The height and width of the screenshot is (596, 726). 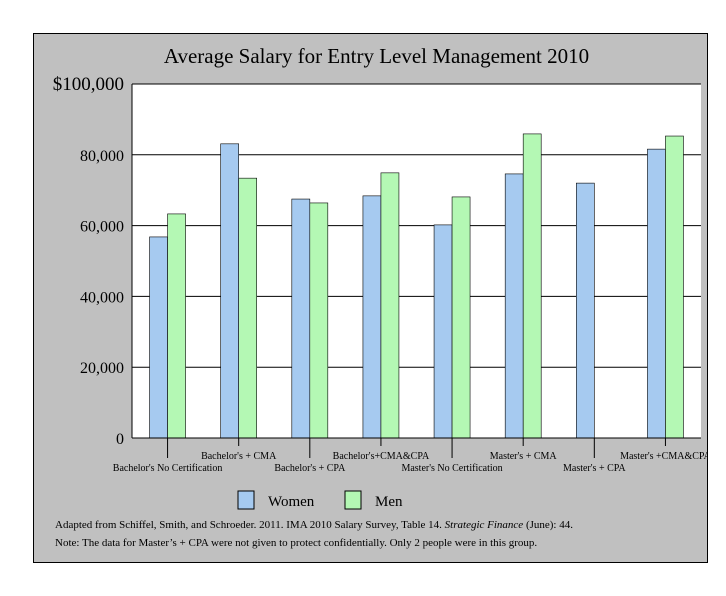 I want to click on x-tick-label: Bachelor's No Certification, so click(x=168, y=468).